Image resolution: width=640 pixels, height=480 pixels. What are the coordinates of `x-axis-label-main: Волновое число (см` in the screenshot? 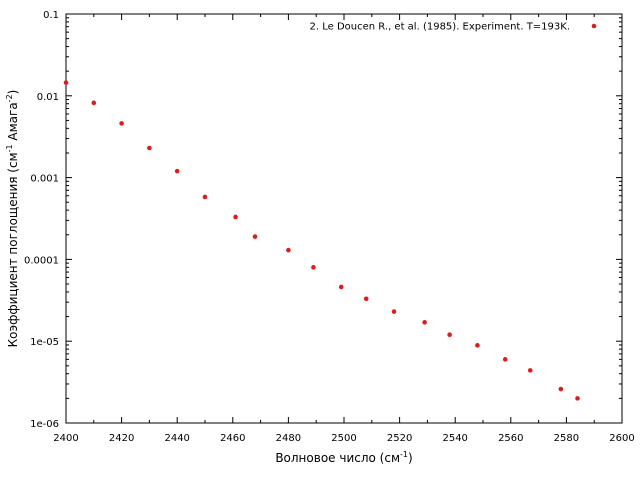 It's located at (337, 458).